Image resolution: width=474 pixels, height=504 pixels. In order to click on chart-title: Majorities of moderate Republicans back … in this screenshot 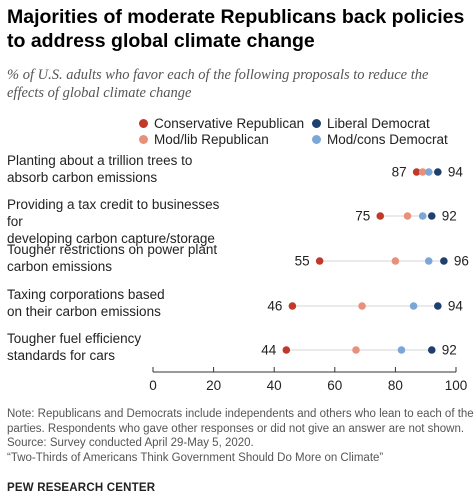, I will do `click(236, 29)`.